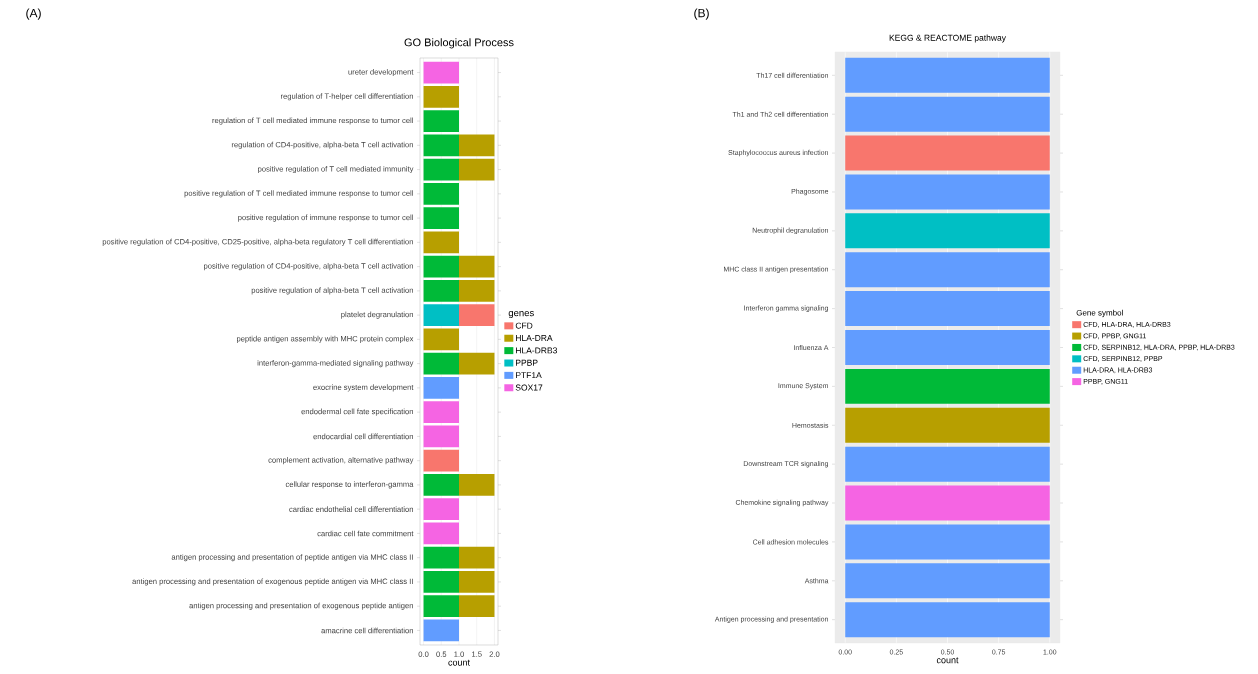 The image size is (1258, 674). What do you see at coordinates (534, 338) in the screenshot?
I see `legend-label: HLA-DRA` at bounding box center [534, 338].